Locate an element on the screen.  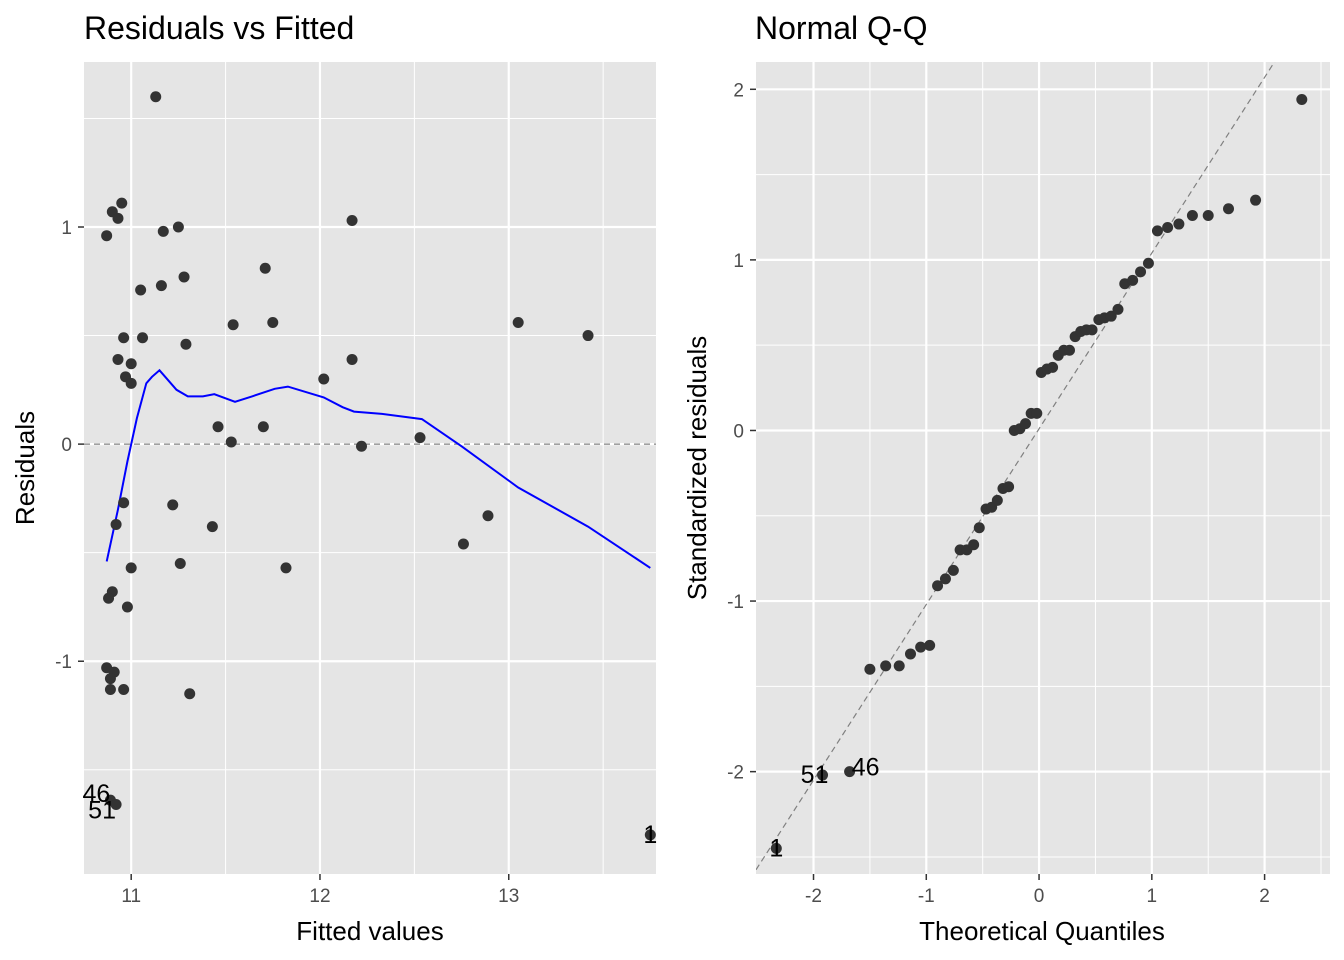
y-axis-title: Residuals is located at coordinates (25, 468).